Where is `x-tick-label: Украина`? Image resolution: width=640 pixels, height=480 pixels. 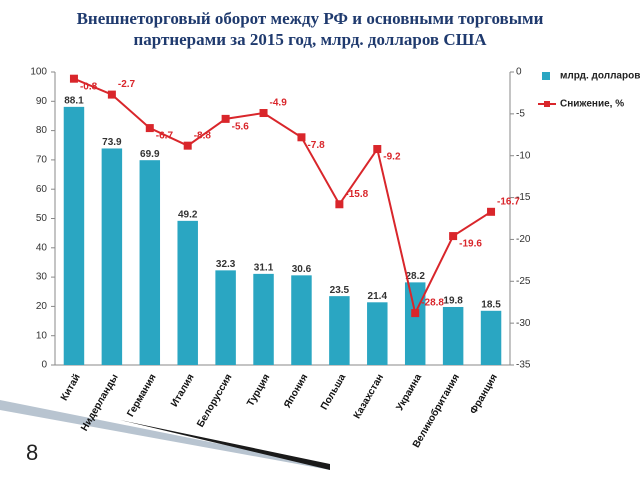 x-tick-label: Украина is located at coordinates (409, 392).